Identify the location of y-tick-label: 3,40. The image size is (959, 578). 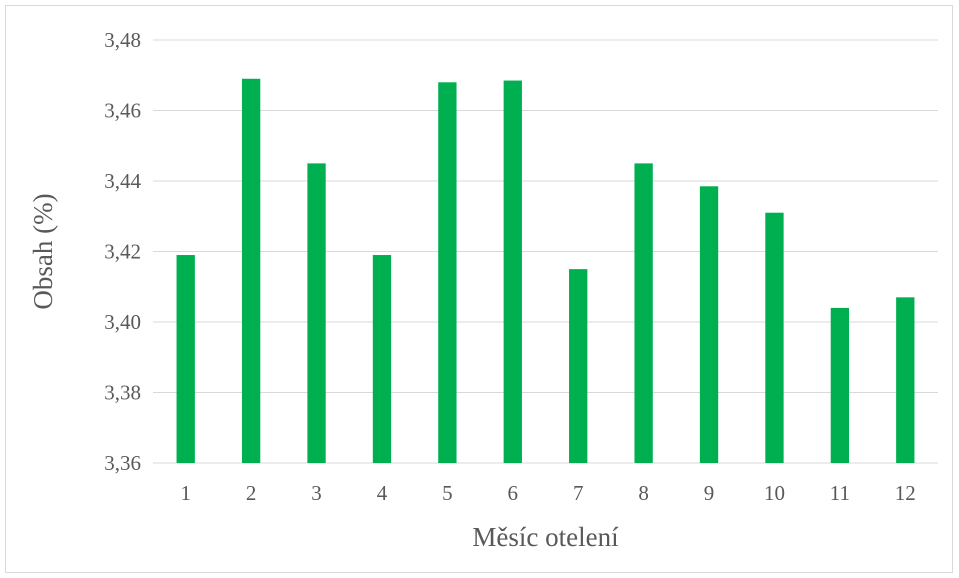
(122, 322).